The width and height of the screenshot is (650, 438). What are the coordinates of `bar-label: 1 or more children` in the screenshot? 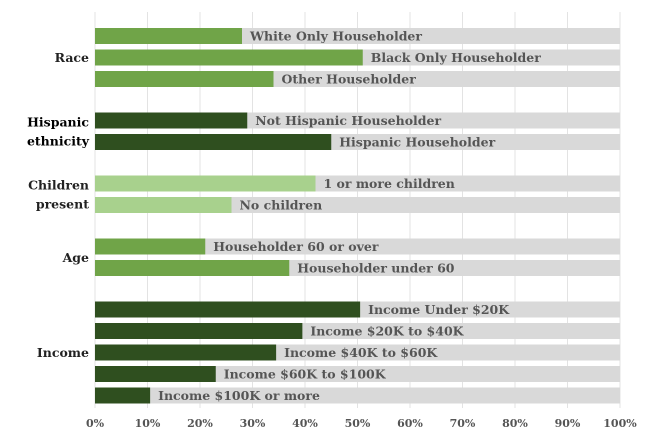 It's located at (389, 183).